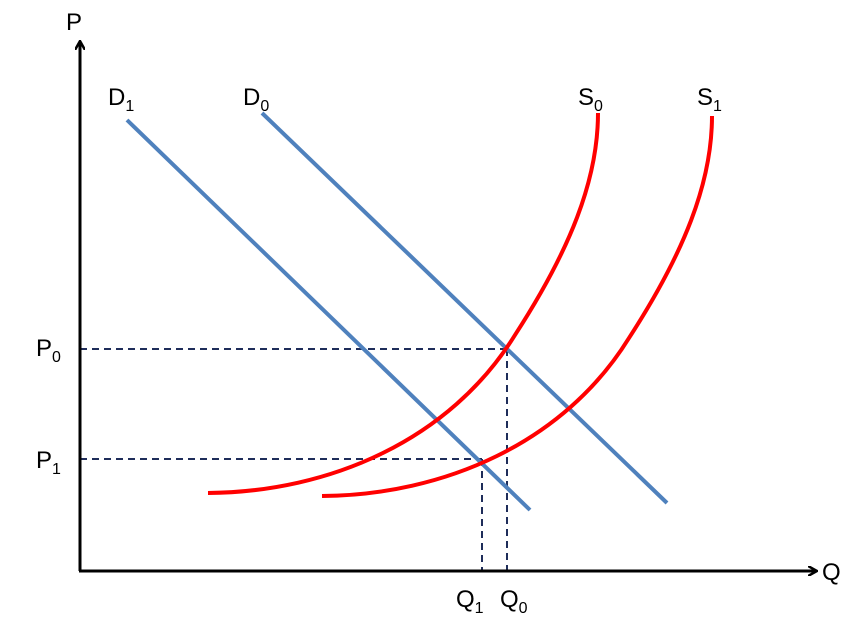 The image size is (857, 633). I want to click on curve-label: S0, so click(590, 99).